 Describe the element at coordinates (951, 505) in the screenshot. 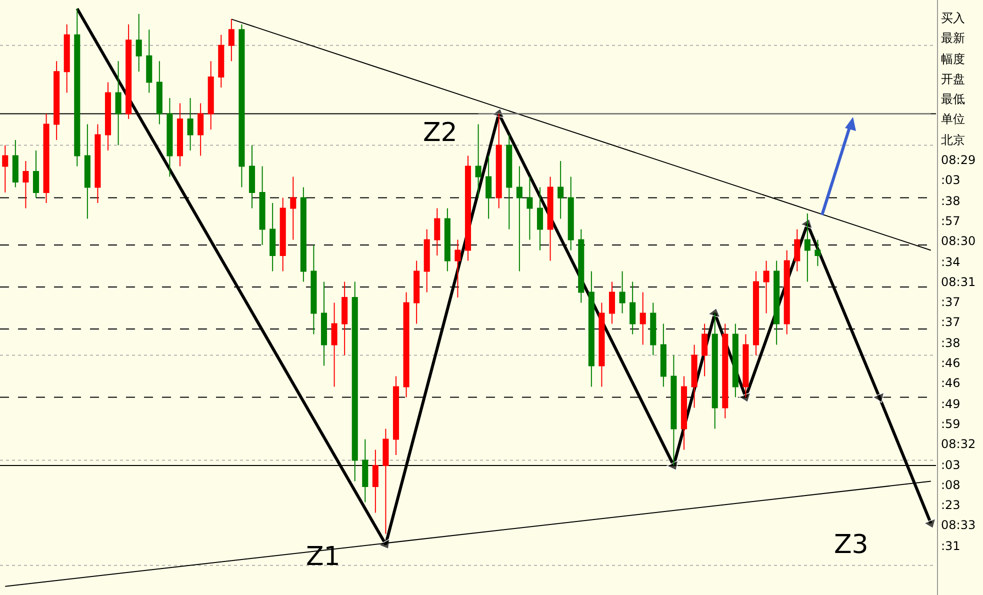

I see `text: :23` at that location.